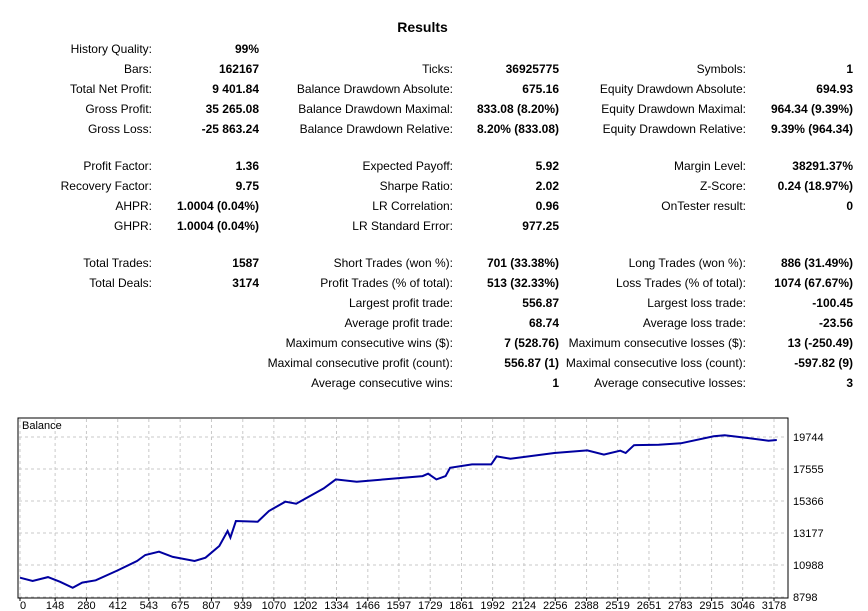 This screenshot has height=611, width=868. What do you see at coordinates (674, 129) in the screenshot?
I see `stat-label: Equity Drawdown Relative:` at bounding box center [674, 129].